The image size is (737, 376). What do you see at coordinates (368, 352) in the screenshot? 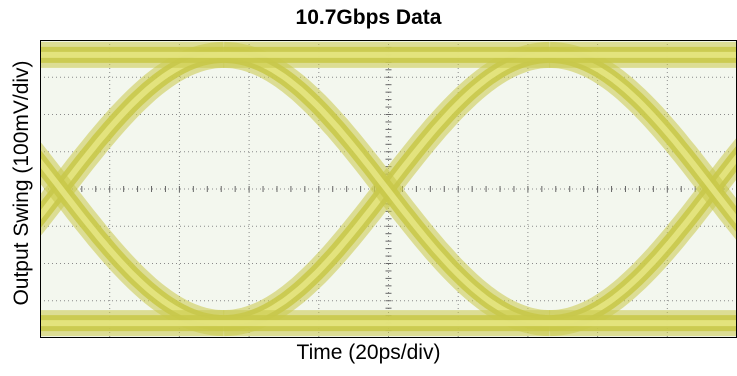
I see `x-axis-label: Time (20ps/div)` at bounding box center [368, 352].